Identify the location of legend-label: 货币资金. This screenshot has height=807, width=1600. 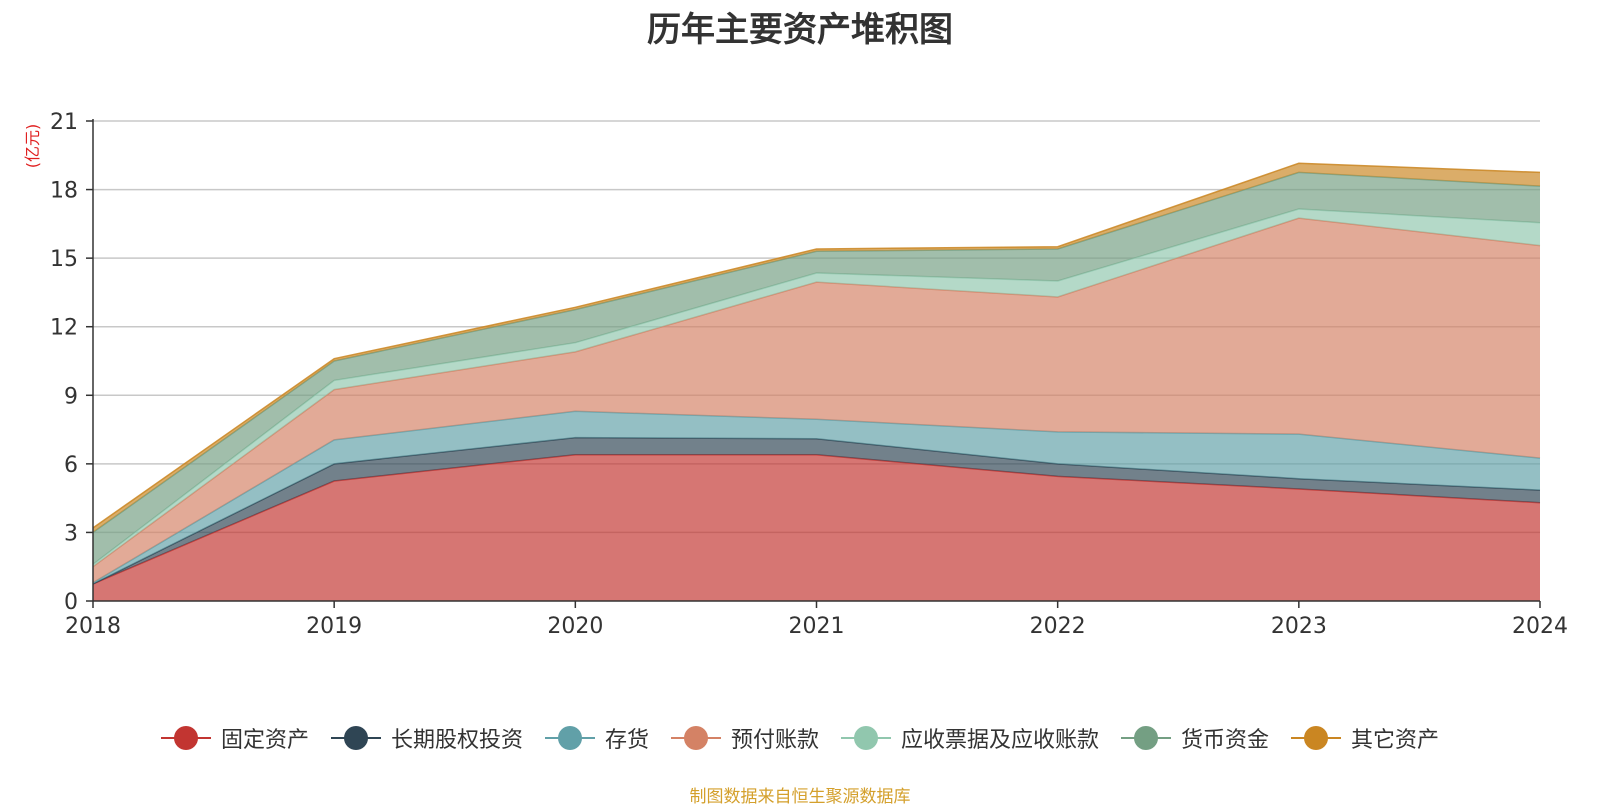
(1225, 740).